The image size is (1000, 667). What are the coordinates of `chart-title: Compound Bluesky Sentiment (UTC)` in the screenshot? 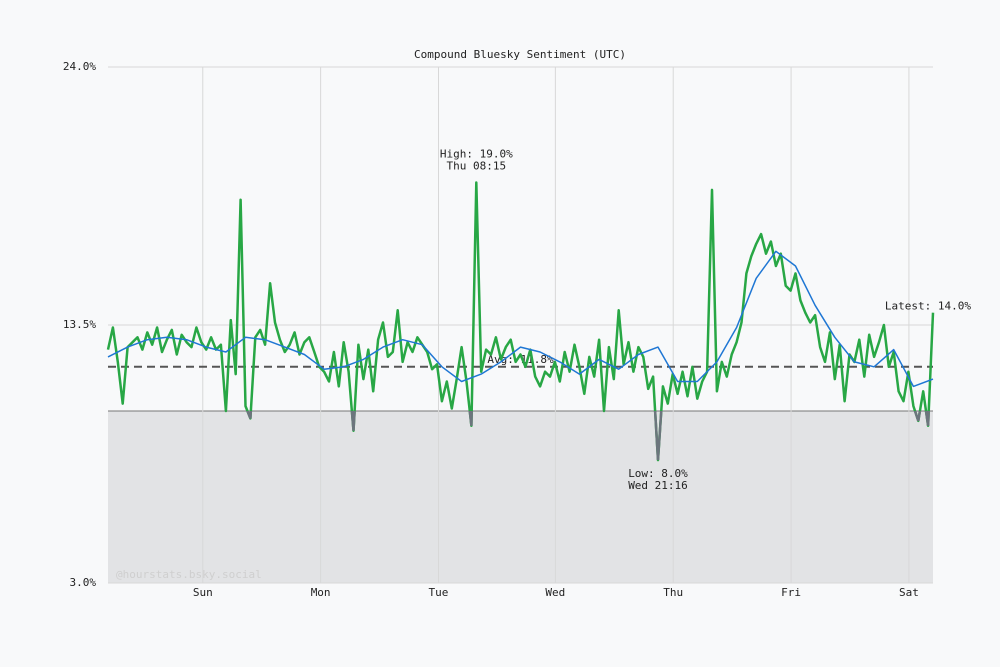 It's located at (520, 54).